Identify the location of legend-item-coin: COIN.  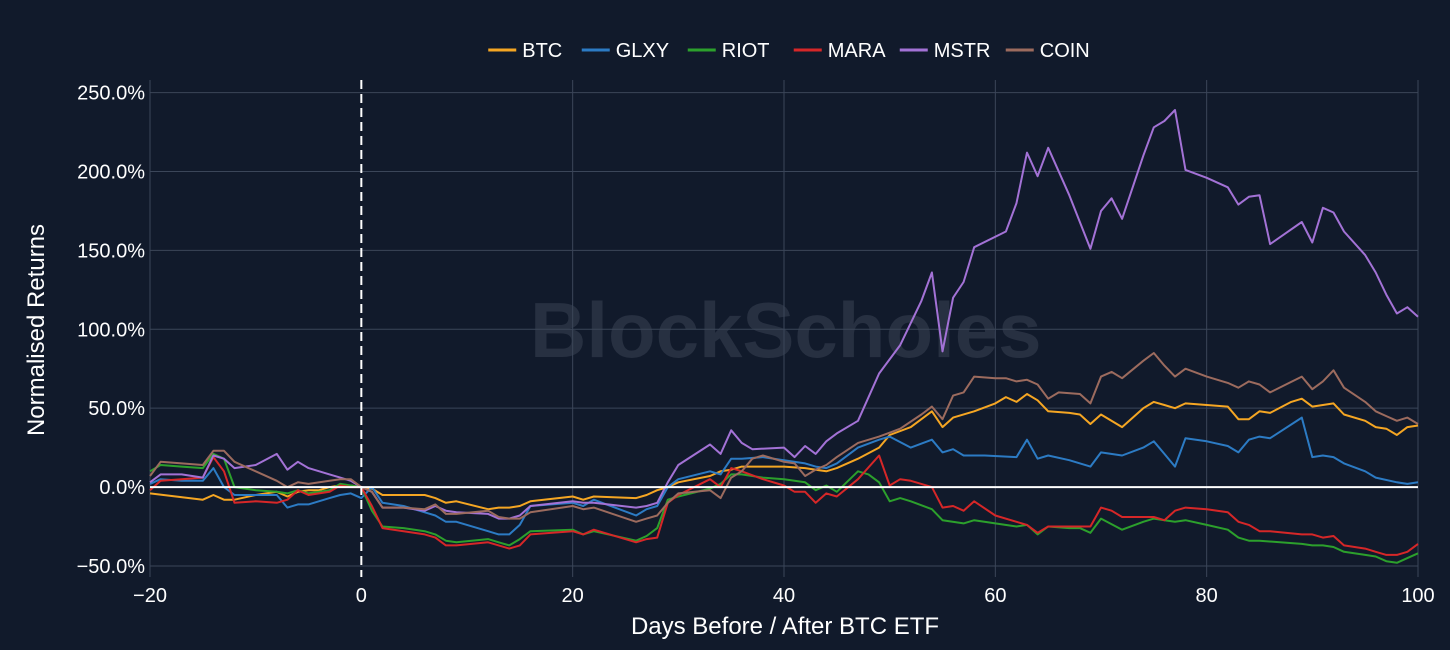
(1047, 51).